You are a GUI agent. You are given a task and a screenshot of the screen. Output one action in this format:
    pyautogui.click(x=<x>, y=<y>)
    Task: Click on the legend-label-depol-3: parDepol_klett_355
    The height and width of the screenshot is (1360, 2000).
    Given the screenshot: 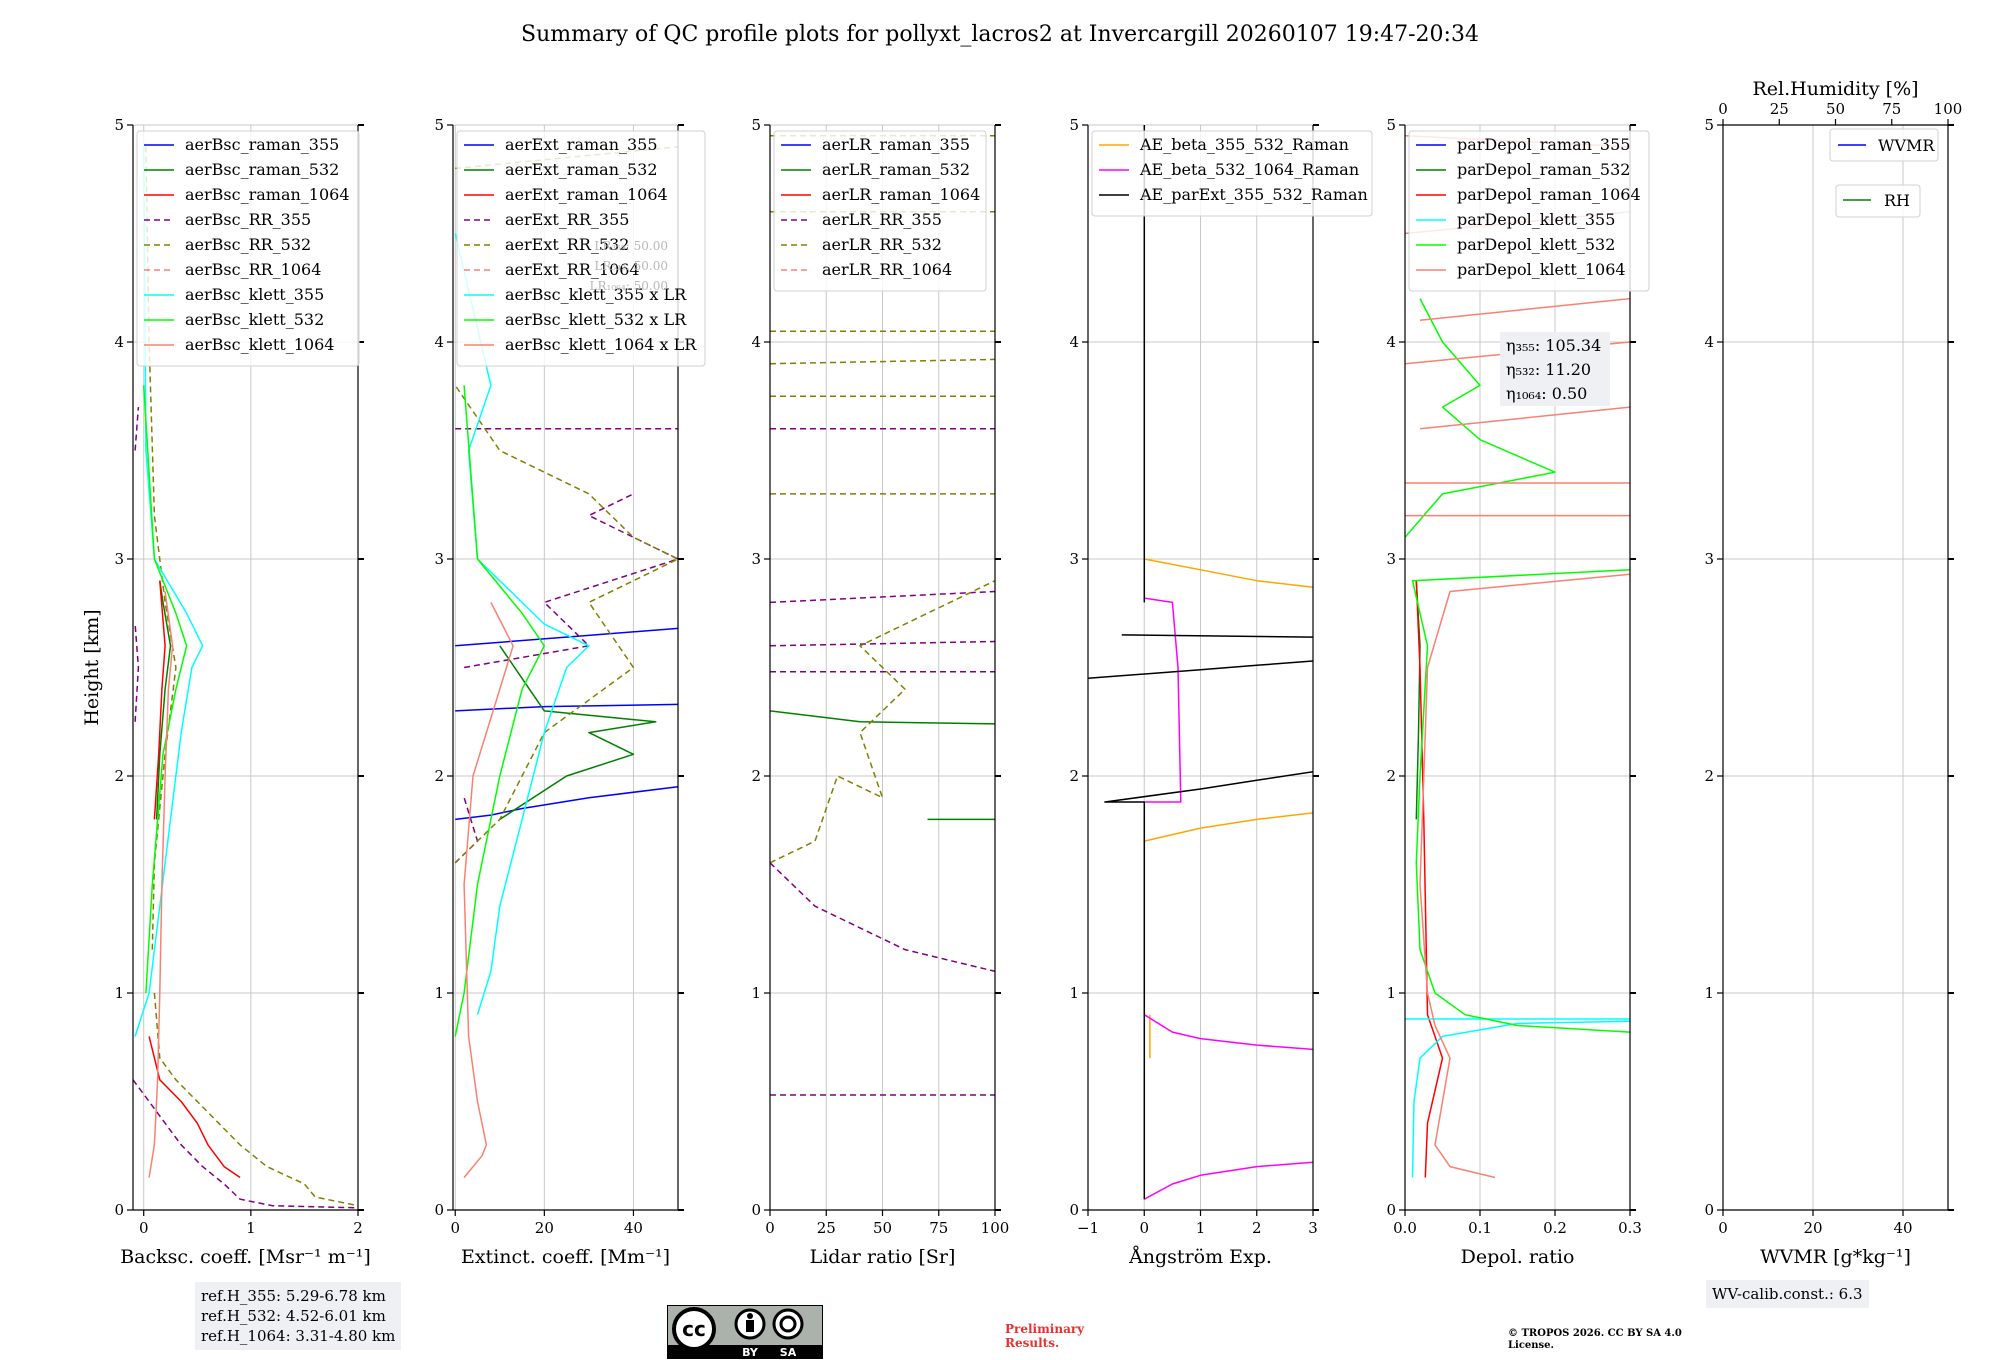 What is the action you would take?
    pyautogui.click(x=1536, y=219)
    